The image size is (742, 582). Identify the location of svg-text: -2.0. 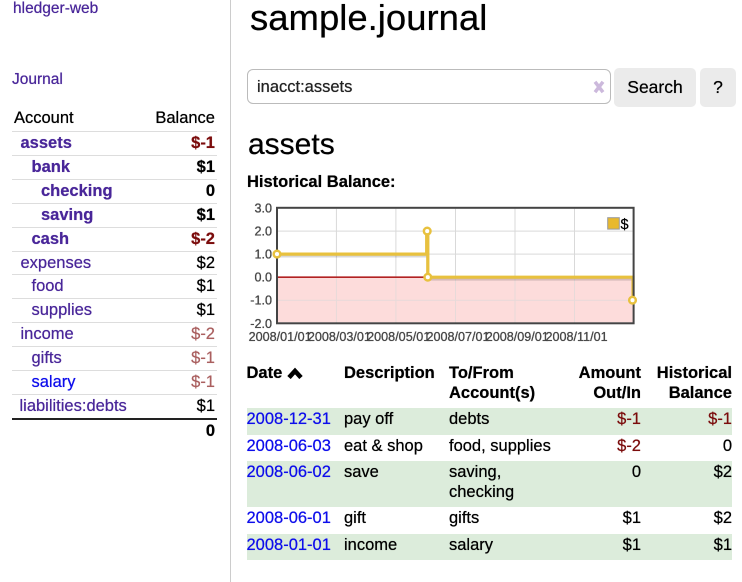
(261, 324).